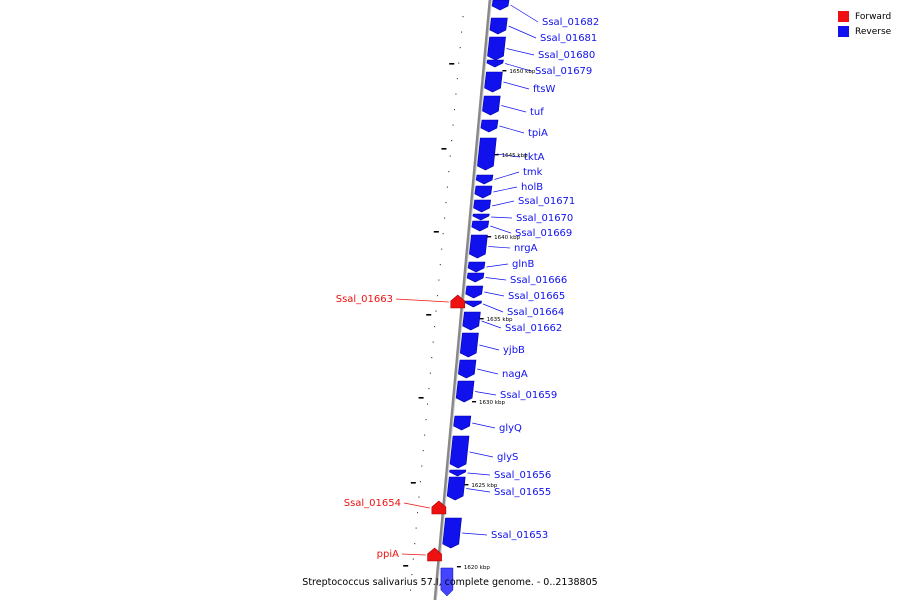 The image size is (900, 600). I want to click on gene-label-18: Ssal_01662, so click(533, 328).